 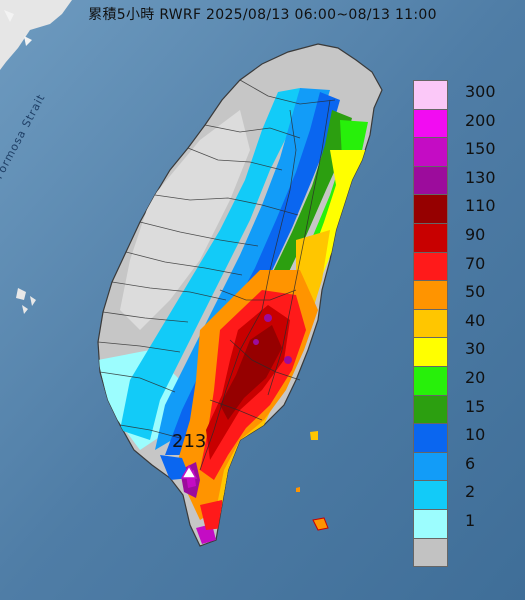 What do you see at coordinates (18, 28) in the screenshot?
I see `coastal-islands` at bounding box center [18, 28].